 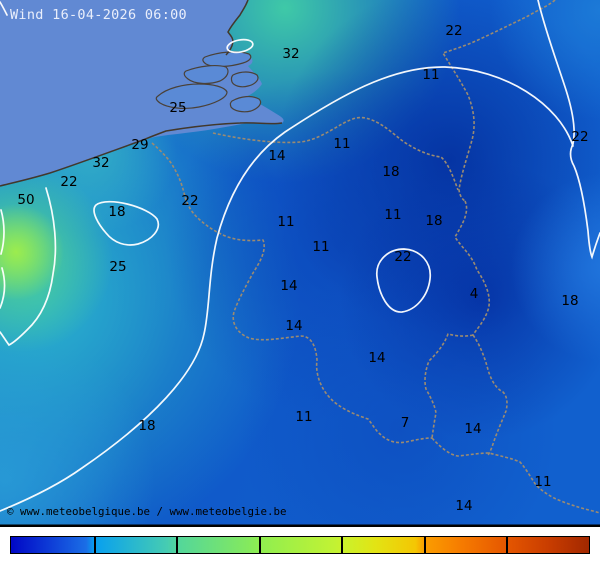 I want to click on wind-speed-label: 50, so click(x=25, y=200).